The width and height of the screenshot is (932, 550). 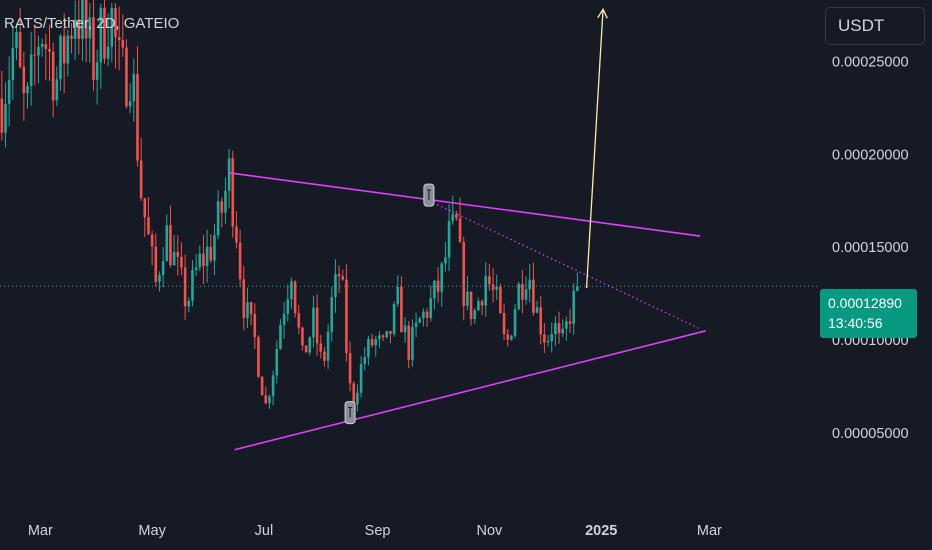 What do you see at coordinates (602, 13) in the screenshot?
I see `projection-arrow-head` at bounding box center [602, 13].